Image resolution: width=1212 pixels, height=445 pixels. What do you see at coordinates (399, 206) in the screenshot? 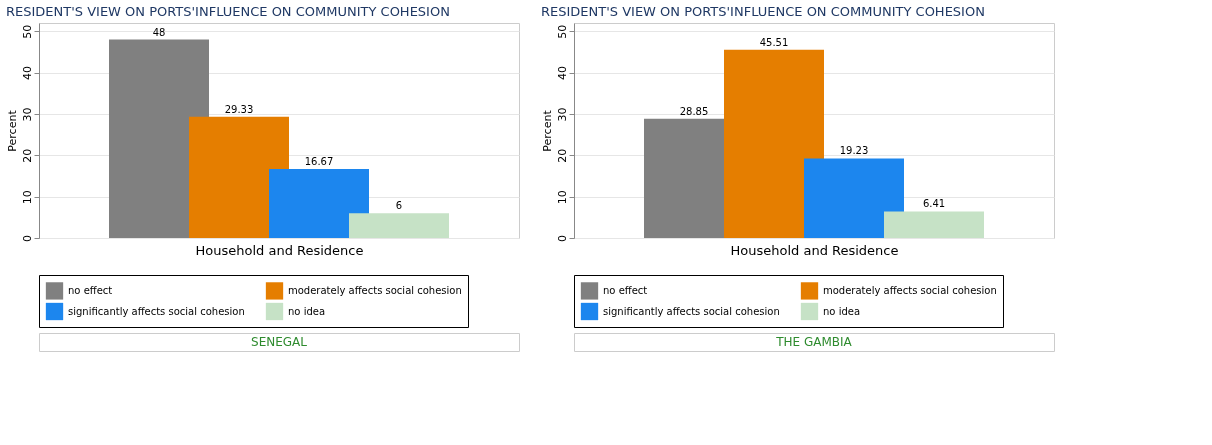
I see `data-label: 6` at bounding box center [399, 206].